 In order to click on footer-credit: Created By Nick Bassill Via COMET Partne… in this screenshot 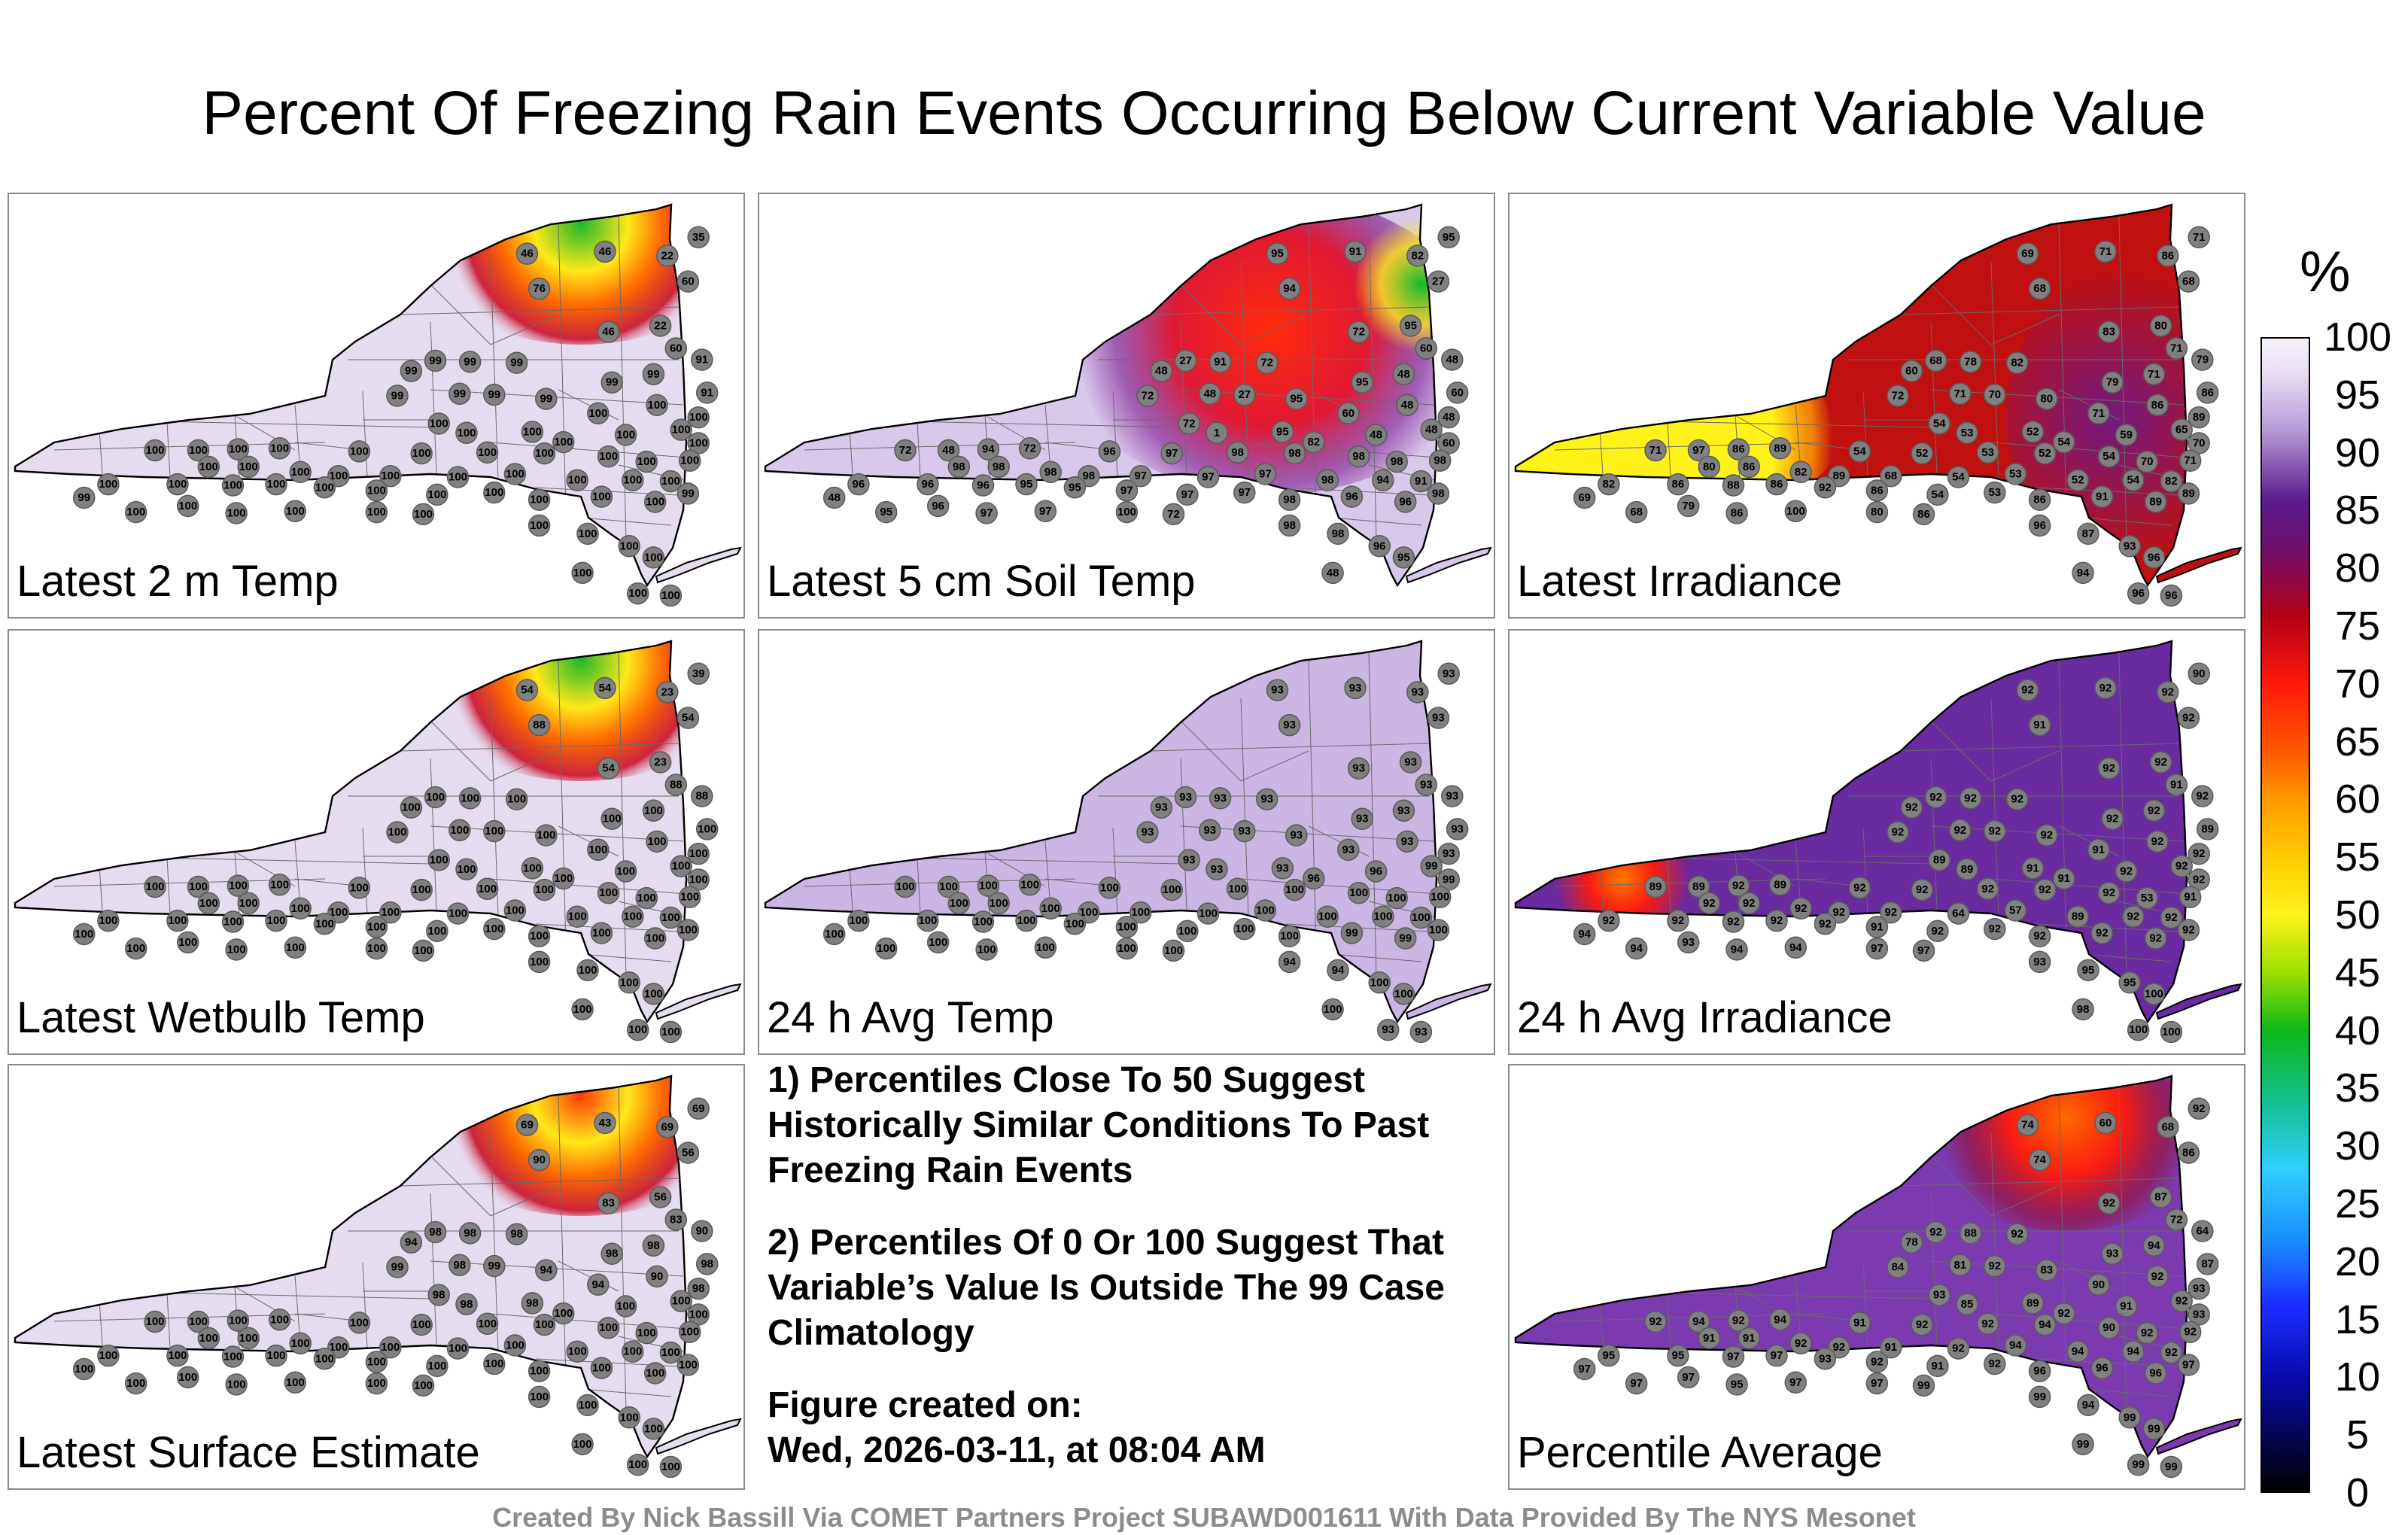, I will do `click(1204, 1517)`.